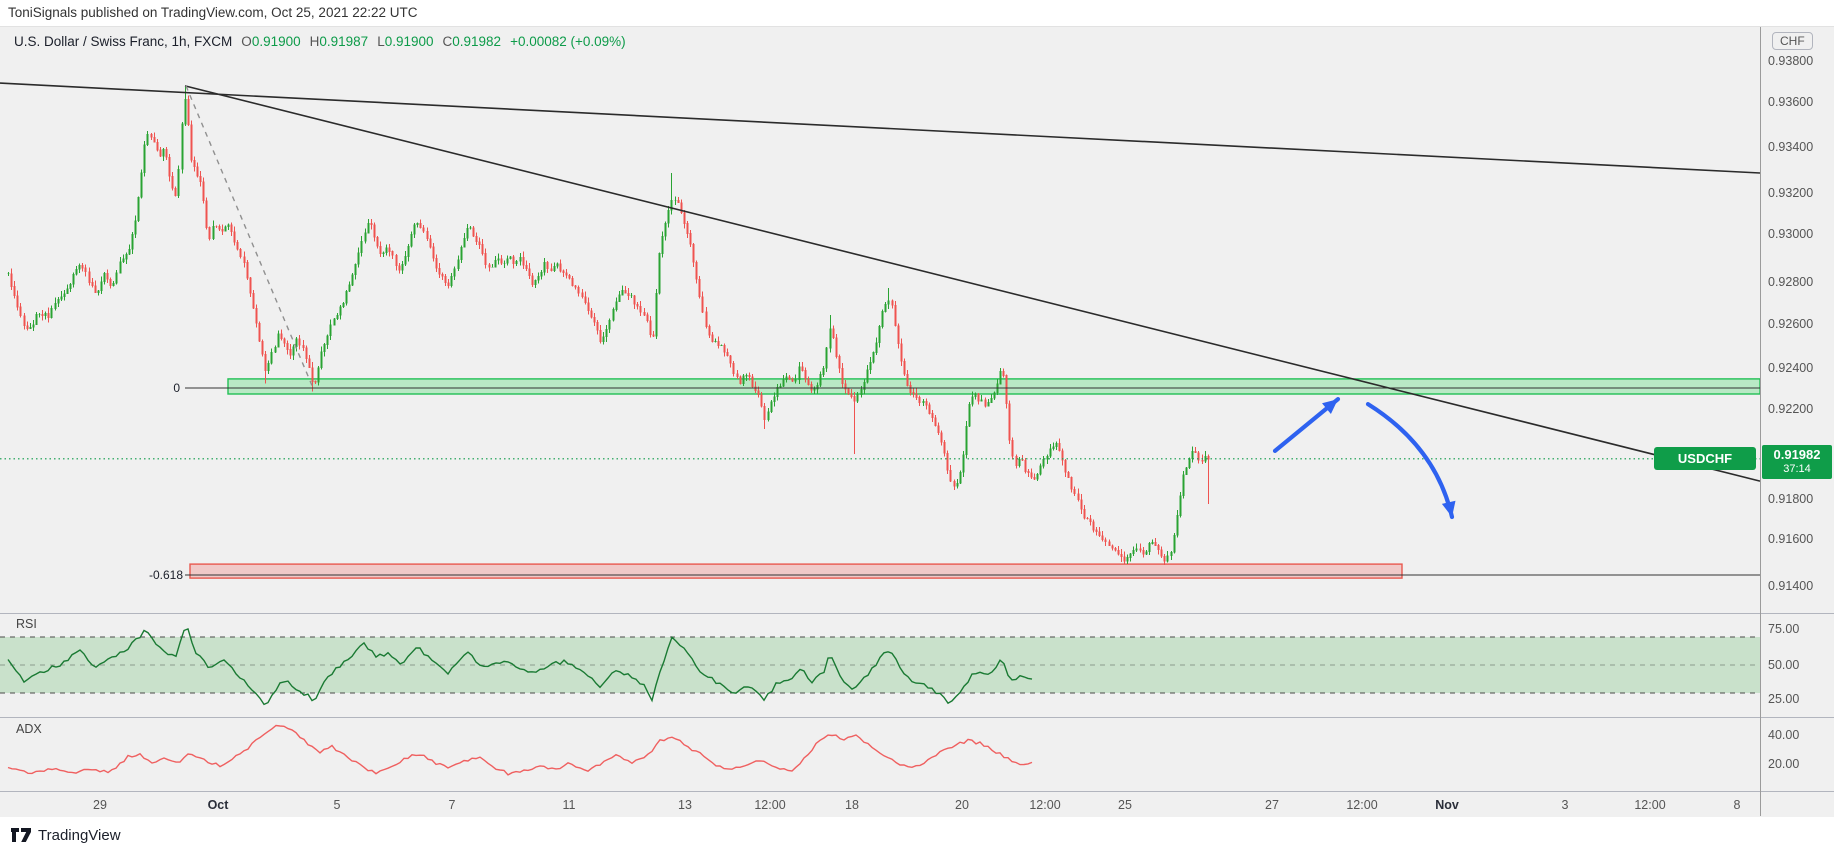  What do you see at coordinates (1565, 805) in the screenshot?
I see `time-axis-label: 3` at bounding box center [1565, 805].